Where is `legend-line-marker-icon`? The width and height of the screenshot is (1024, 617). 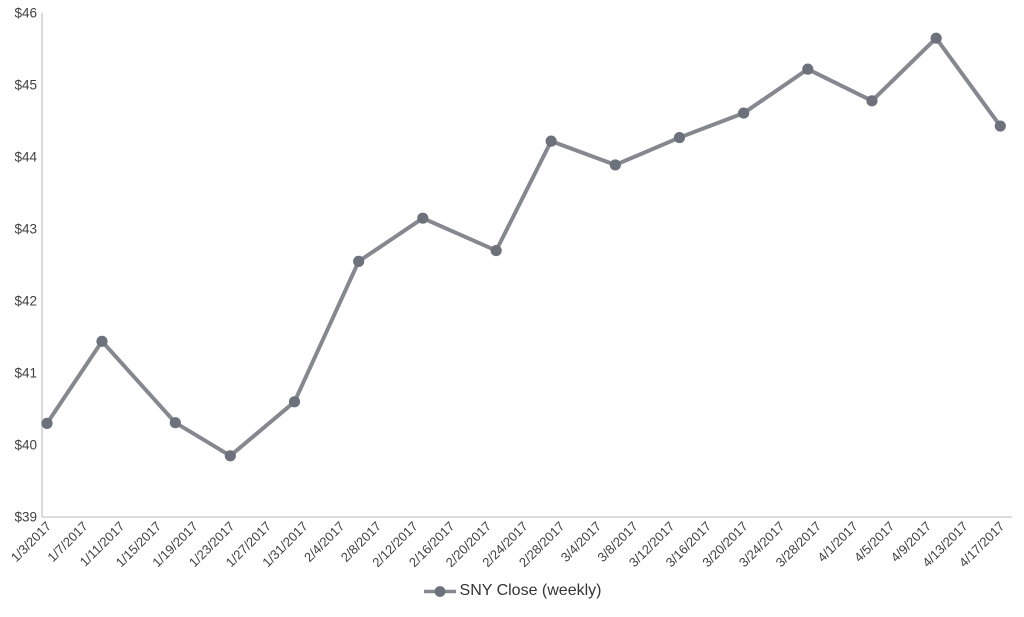 legend-line-marker-icon is located at coordinates (439, 591).